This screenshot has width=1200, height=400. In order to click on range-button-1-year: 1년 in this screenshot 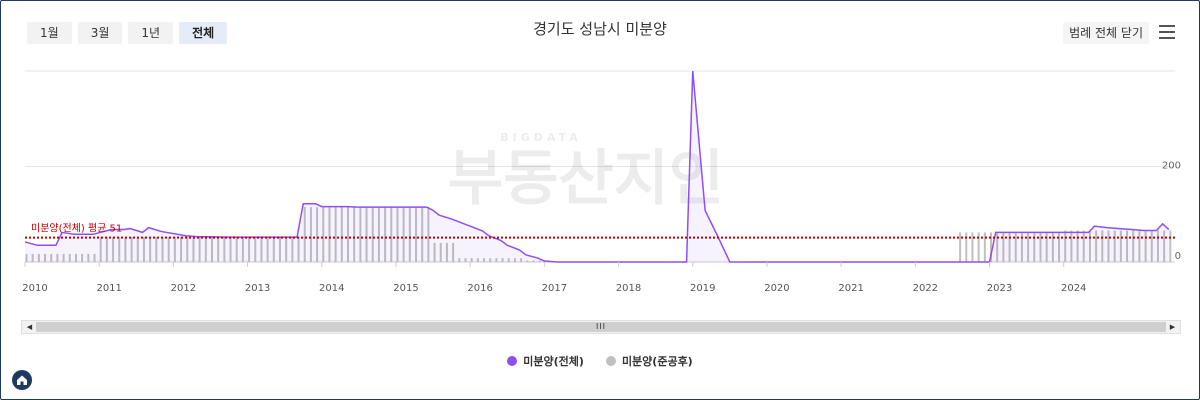, I will do `click(151, 33)`.